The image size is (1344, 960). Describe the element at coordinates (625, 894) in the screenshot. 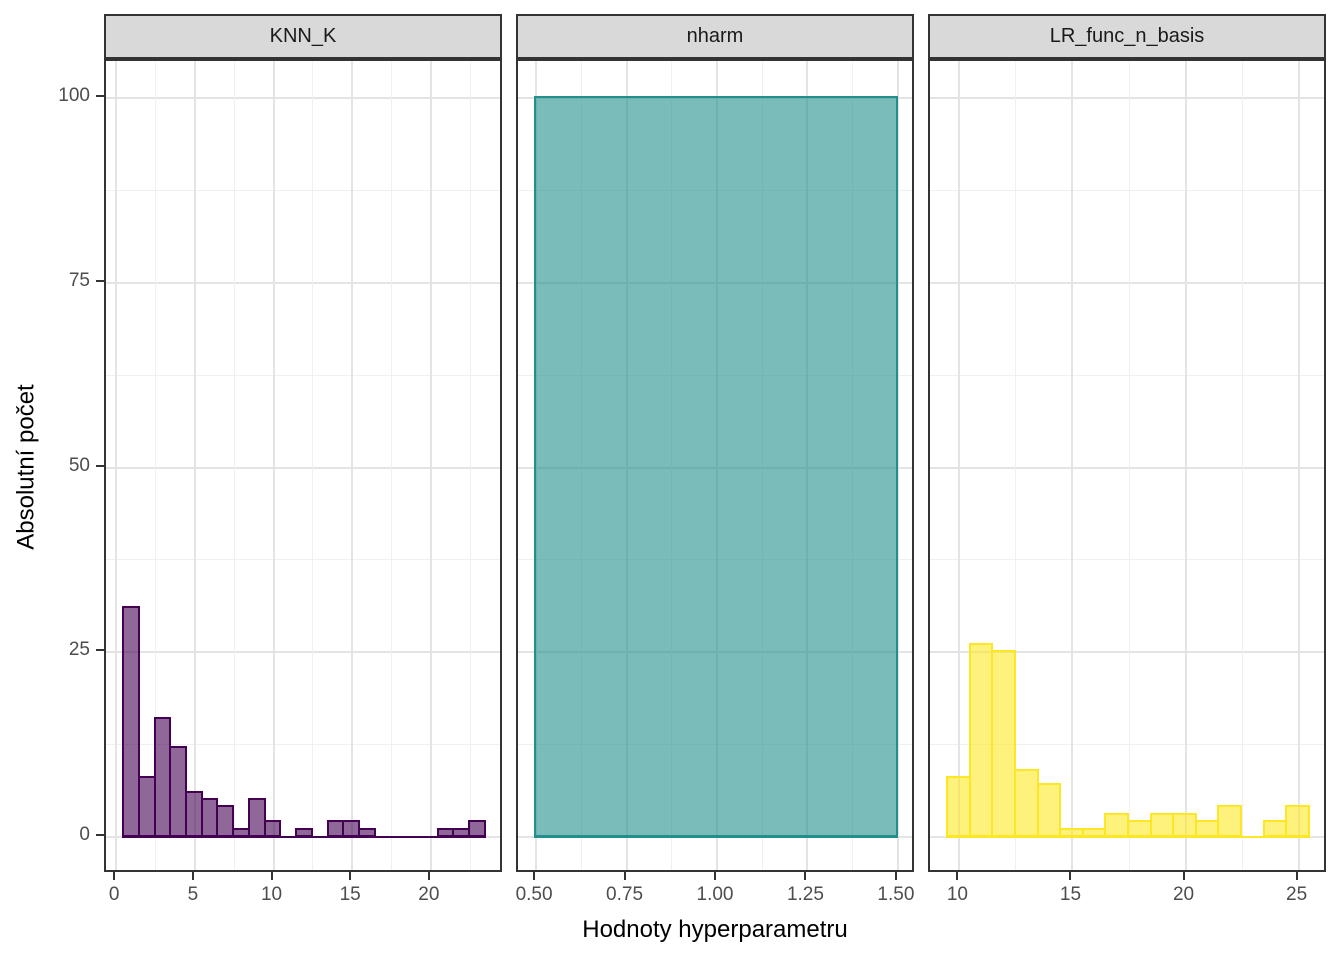

I see `x-tick-label: 0.75` at that location.